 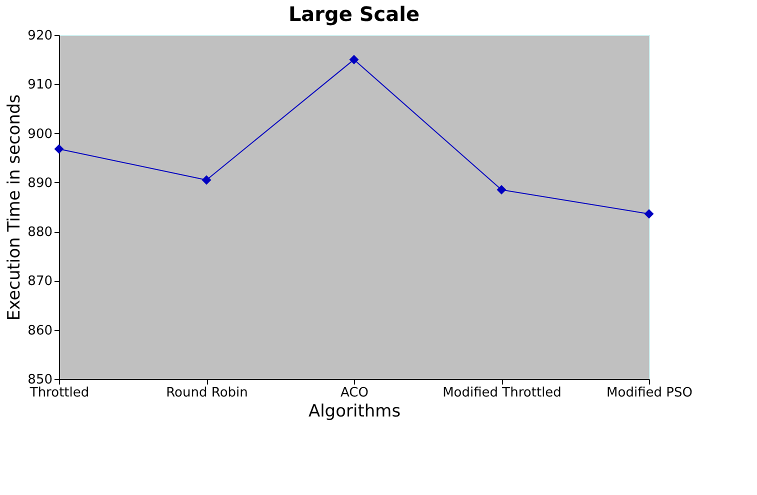 I want to click on chart-title: Large Scale, so click(x=354, y=14).